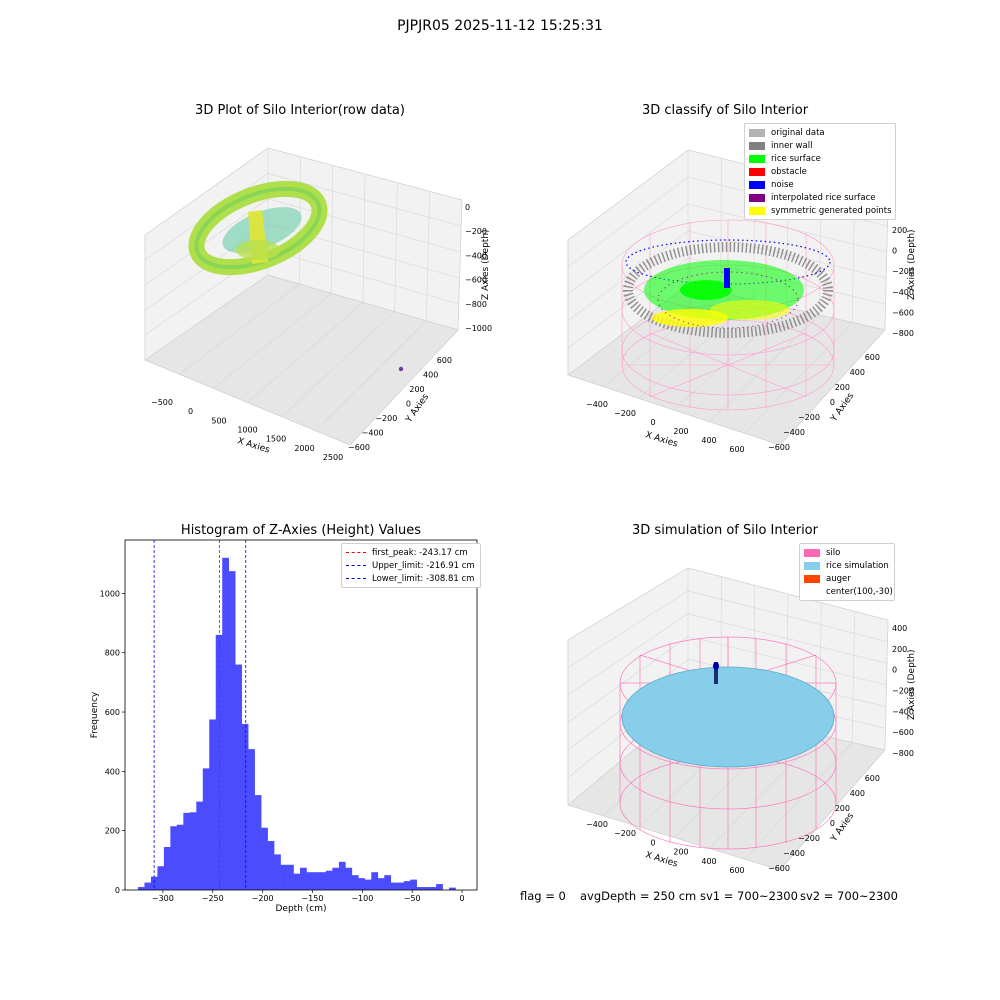 The width and height of the screenshot is (1000, 1000). Describe the element at coordinates (857, 372) in the screenshot. I see `plot2-y-tick-label: 400` at that location.